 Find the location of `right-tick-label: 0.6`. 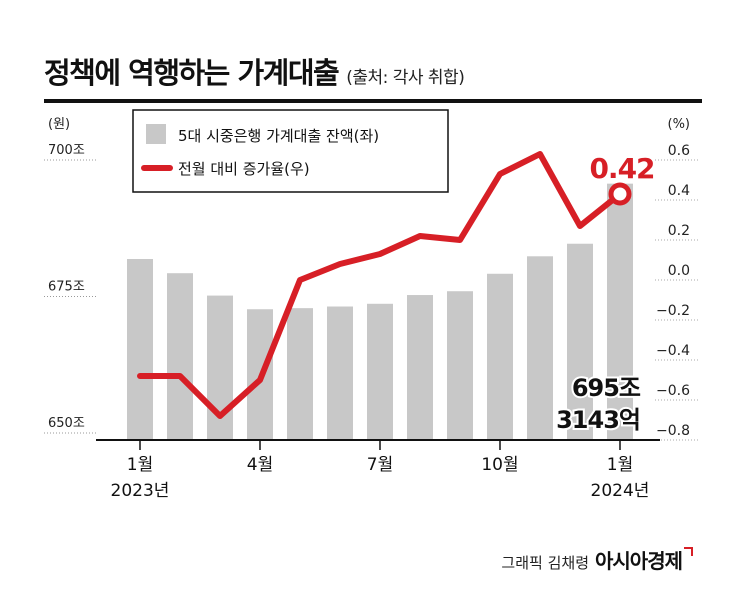

right-tick-label: 0.6 is located at coordinates (679, 151).